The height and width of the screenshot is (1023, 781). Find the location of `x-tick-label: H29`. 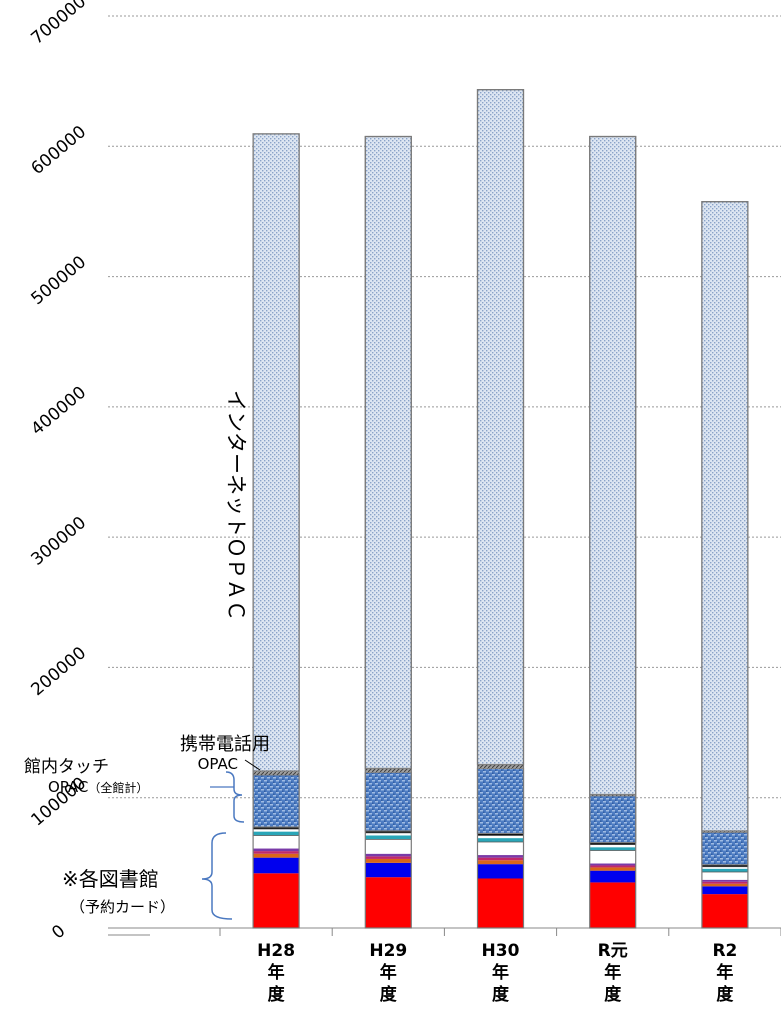

x-tick-label: H29 is located at coordinates (388, 951).